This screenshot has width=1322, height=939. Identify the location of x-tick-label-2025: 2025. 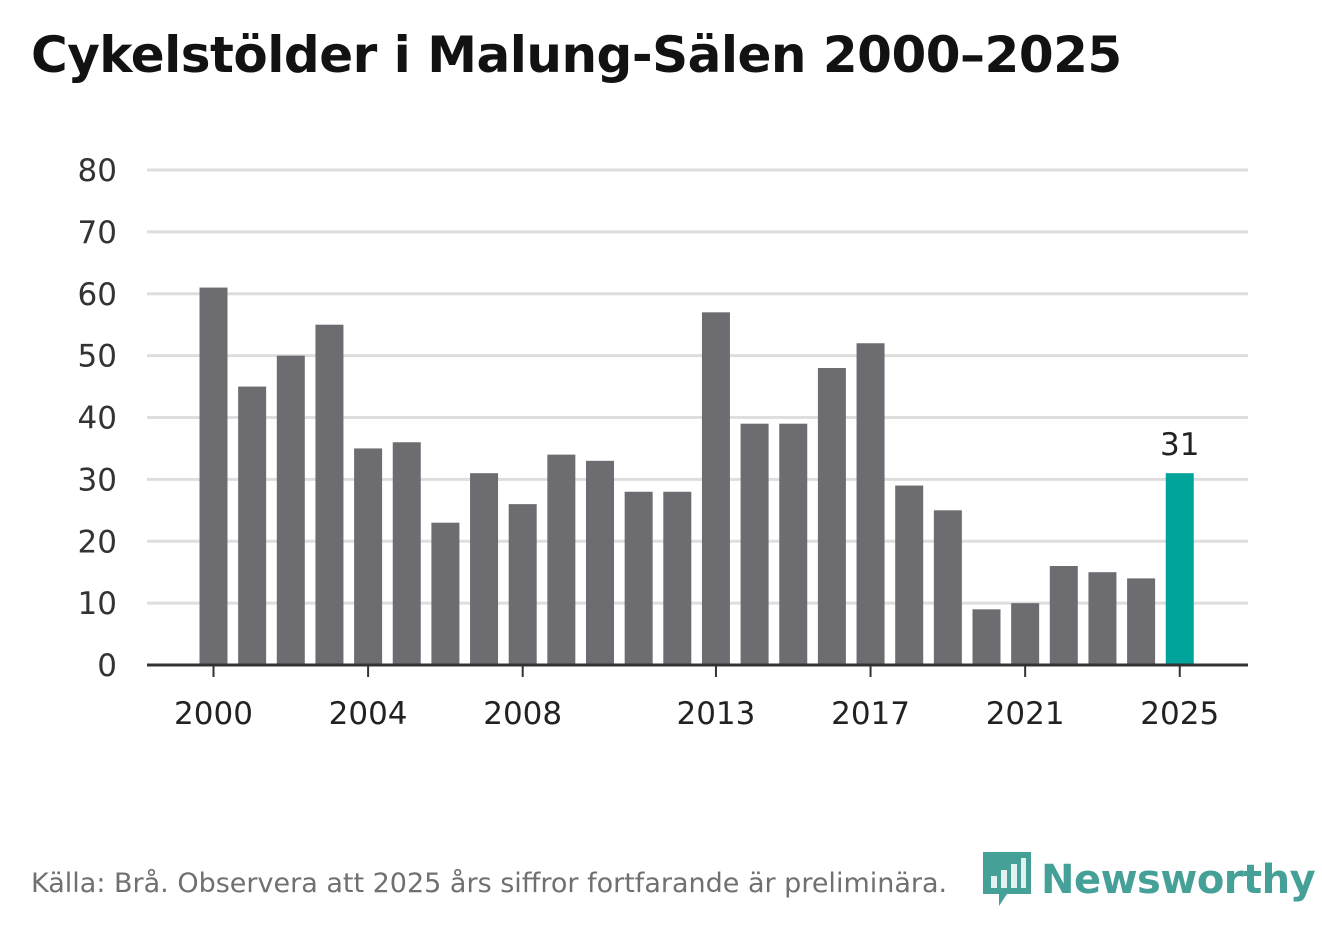
(1179, 714).